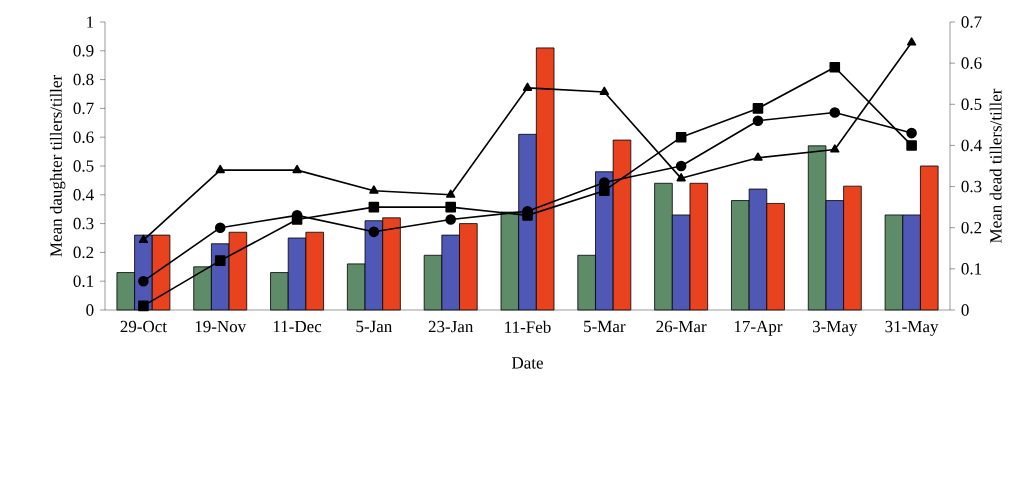 This screenshot has width=1036, height=504. What do you see at coordinates (912, 328) in the screenshot?
I see `x-tick-label: 31-May` at bounding box center [912, 328].